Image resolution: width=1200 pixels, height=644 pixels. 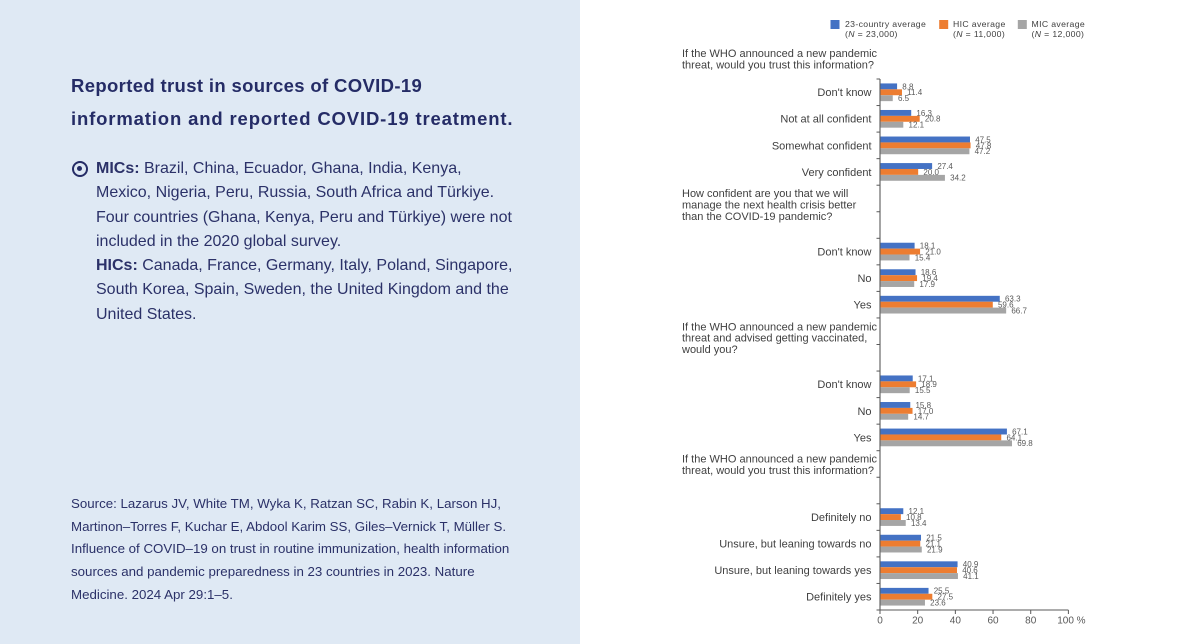 What do you see at coordinates (929, 272) in the screenshot?
I see `svg-text: 18.6` at bounding box center [929, 272].